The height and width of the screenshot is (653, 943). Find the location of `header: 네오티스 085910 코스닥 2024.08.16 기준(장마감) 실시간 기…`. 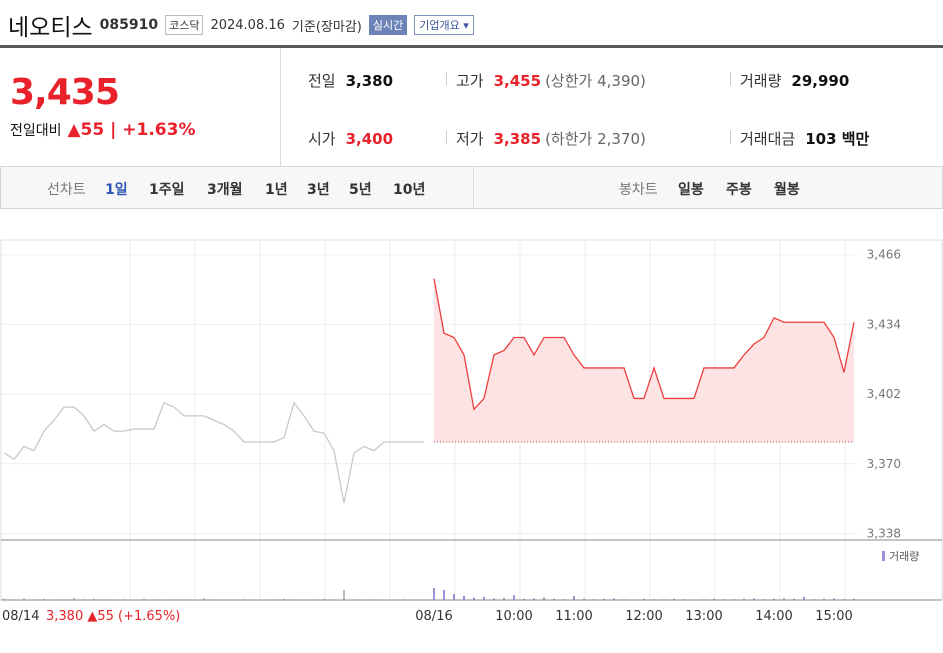

header: 네오티스 085910 코스닥 2024.08.16 기준(장마감) 실시간 기… is located at coordinates (241, 25).